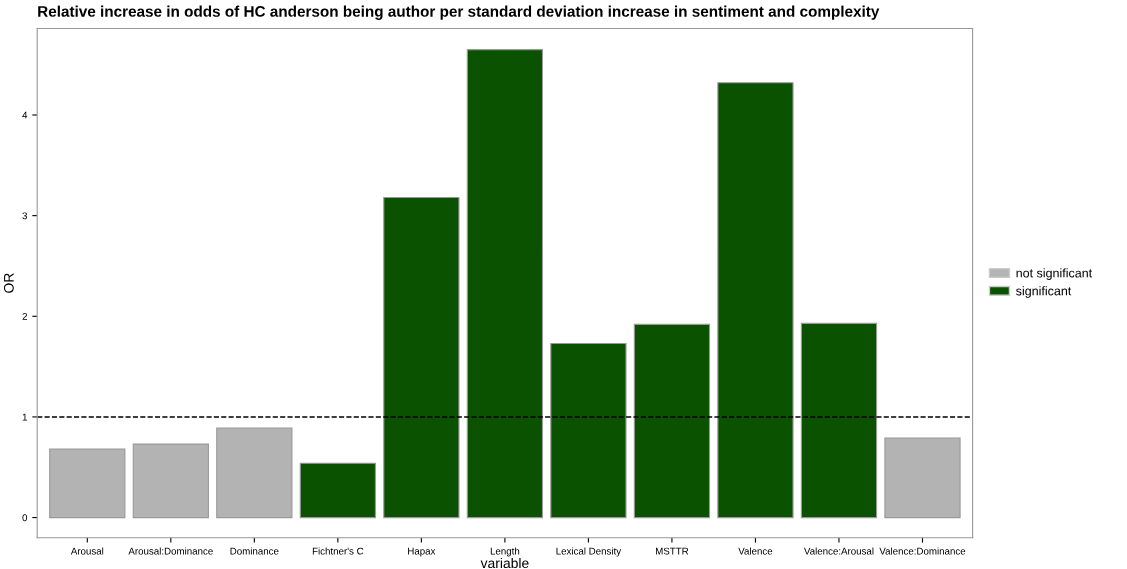  Describe the element at coordinates (922, 551) in the screenshot. I see `x-tick-label: Valence:Dominance` at that location.